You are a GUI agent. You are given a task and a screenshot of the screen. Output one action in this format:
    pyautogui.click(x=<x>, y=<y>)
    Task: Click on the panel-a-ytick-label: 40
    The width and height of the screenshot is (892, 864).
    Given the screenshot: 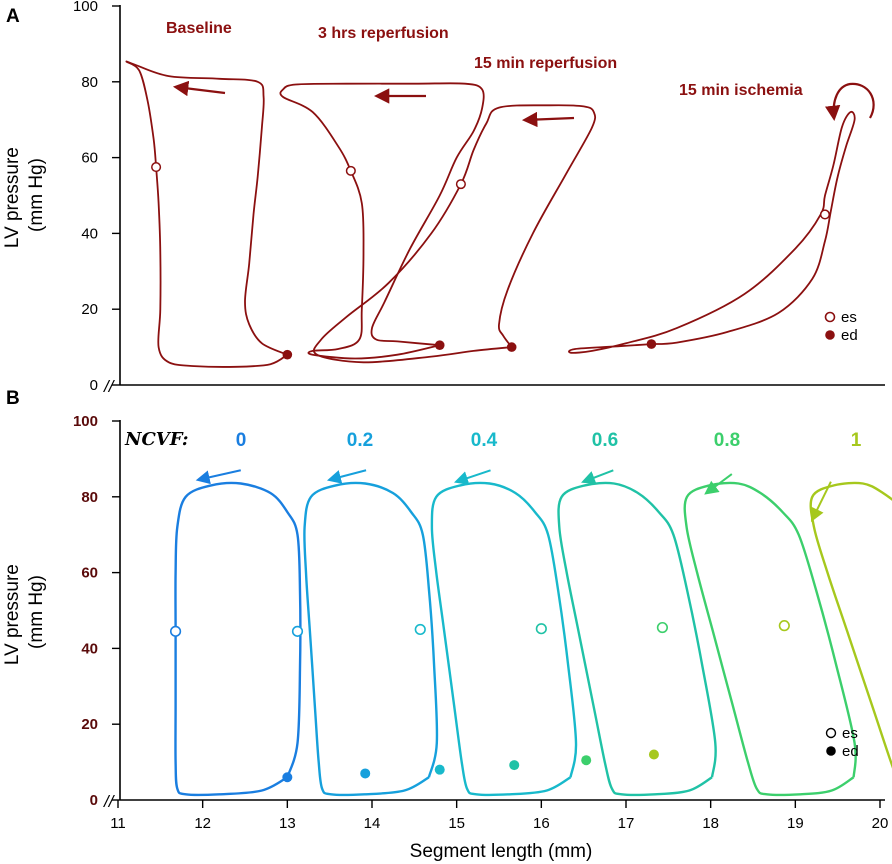 What is the action you would take?
    pyautogui.click(x=89, y=233)
    